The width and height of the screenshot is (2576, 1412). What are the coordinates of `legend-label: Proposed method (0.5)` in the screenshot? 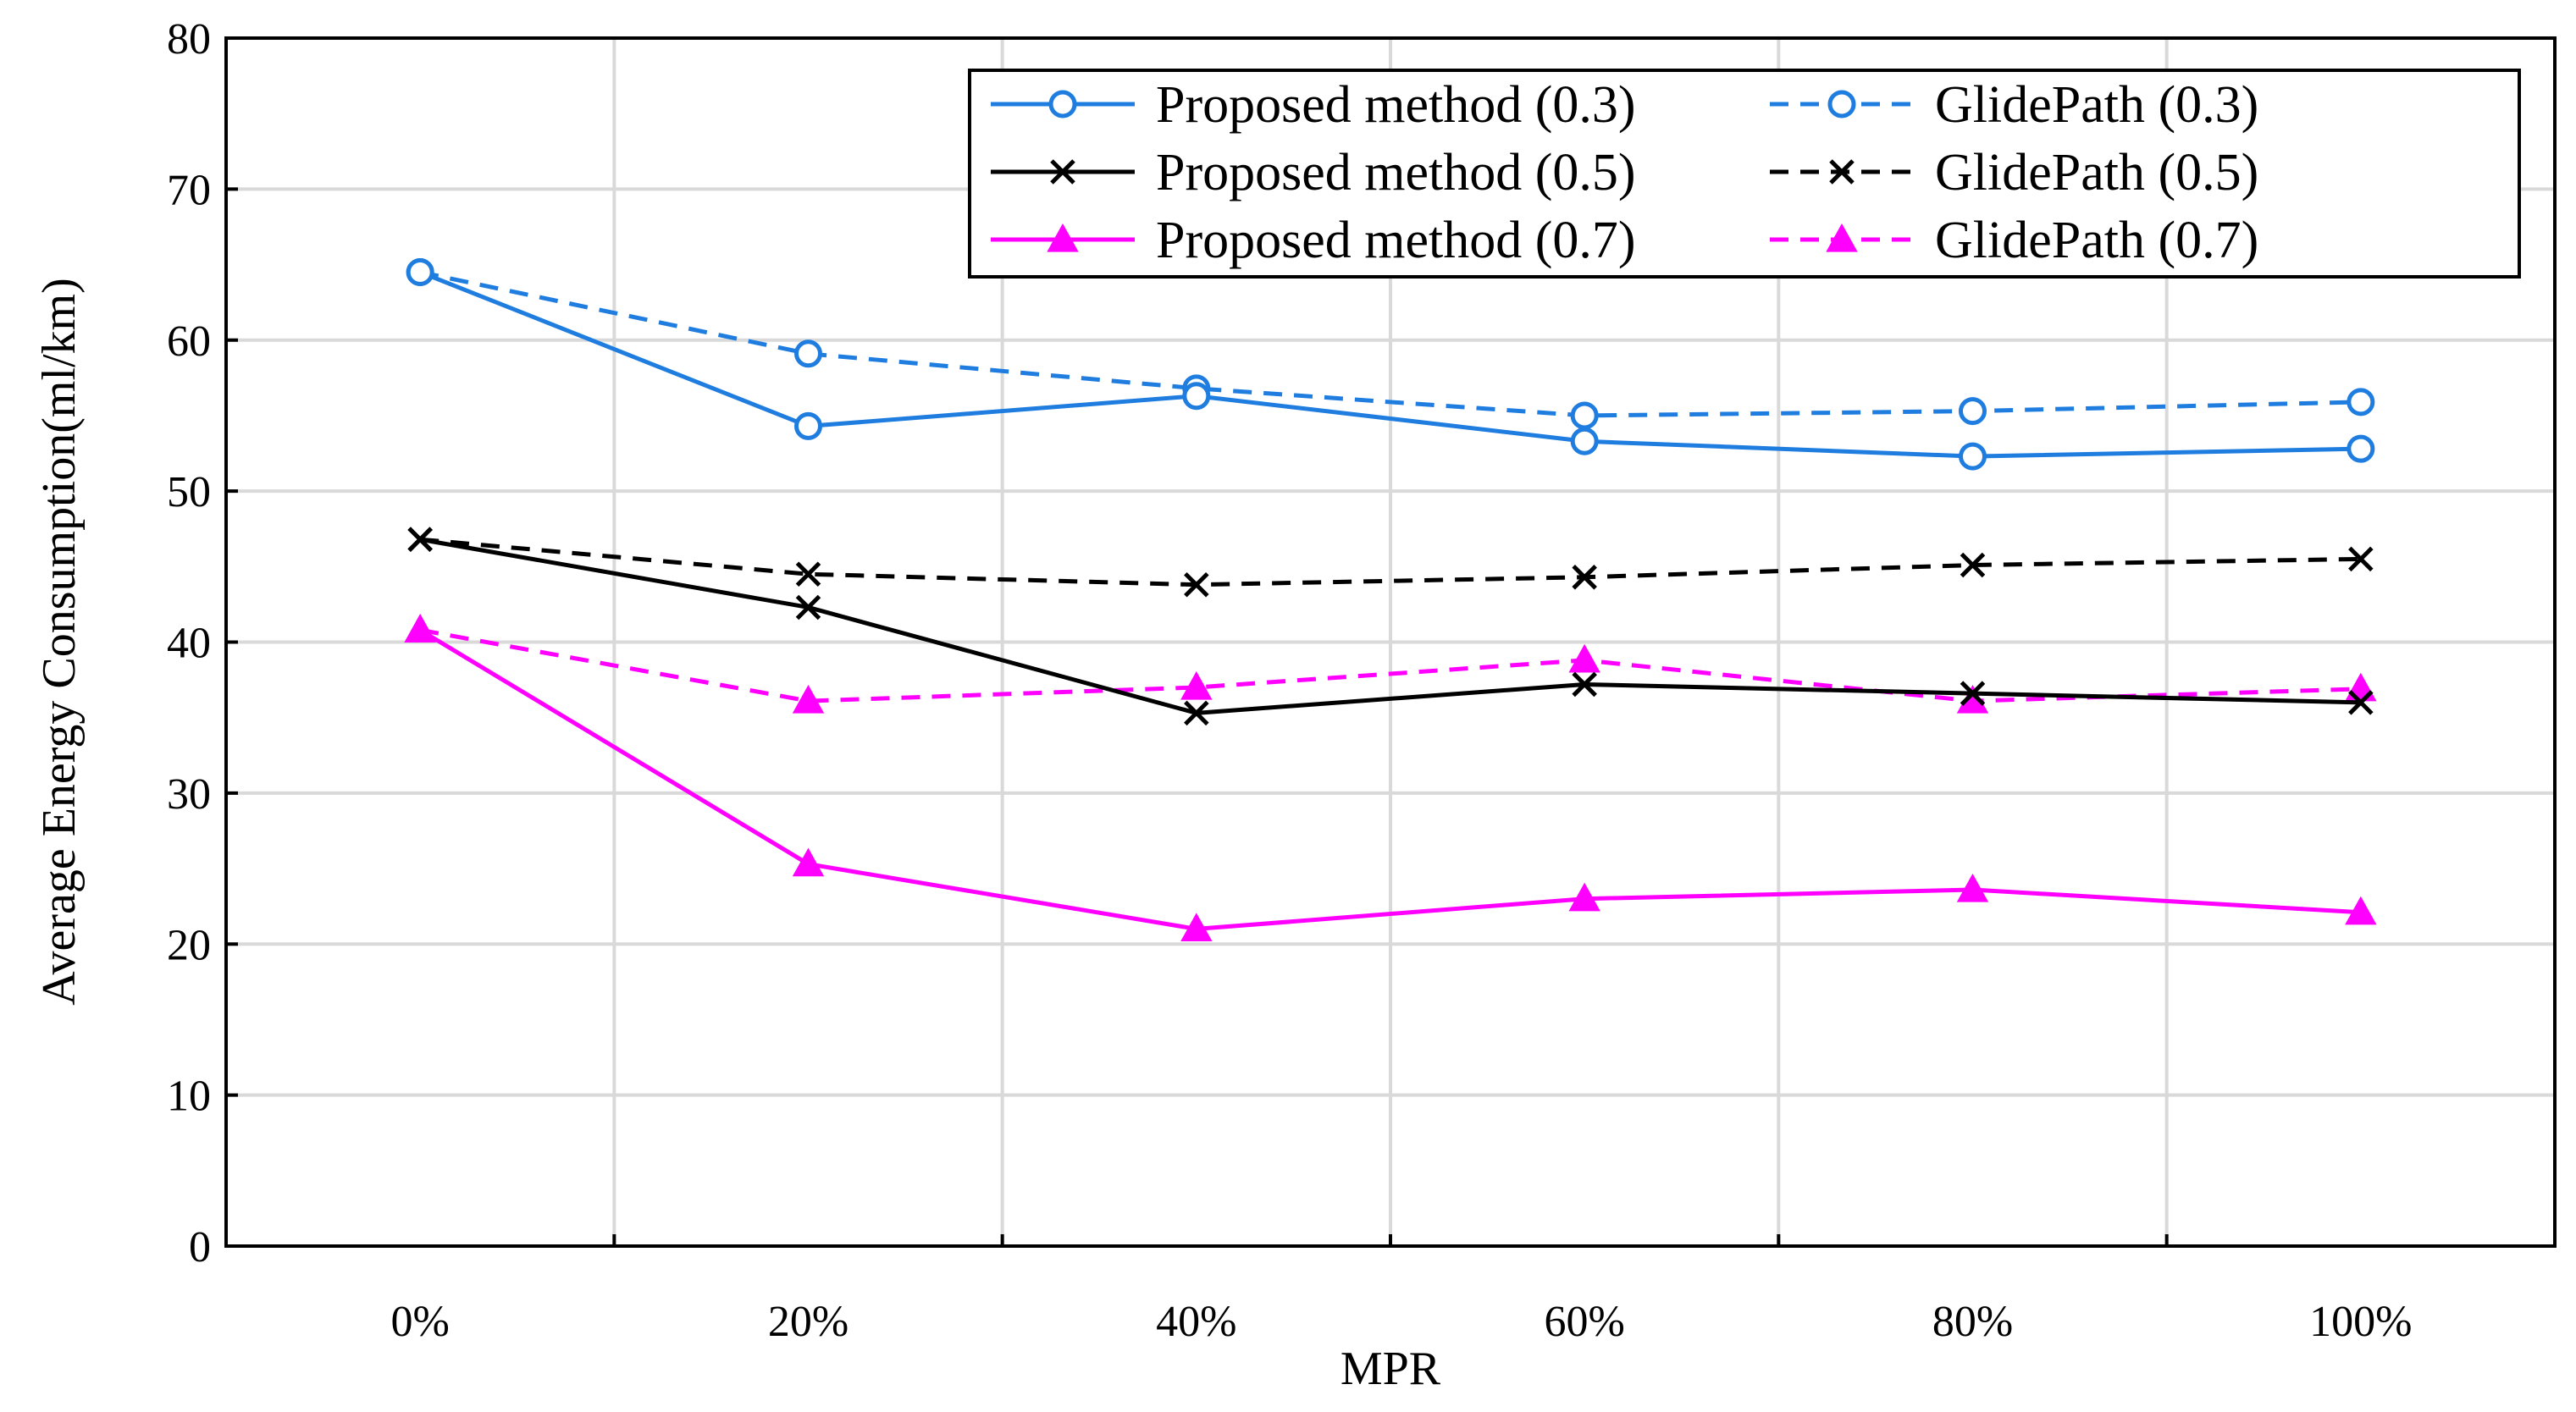 It's located at (1396, 172).